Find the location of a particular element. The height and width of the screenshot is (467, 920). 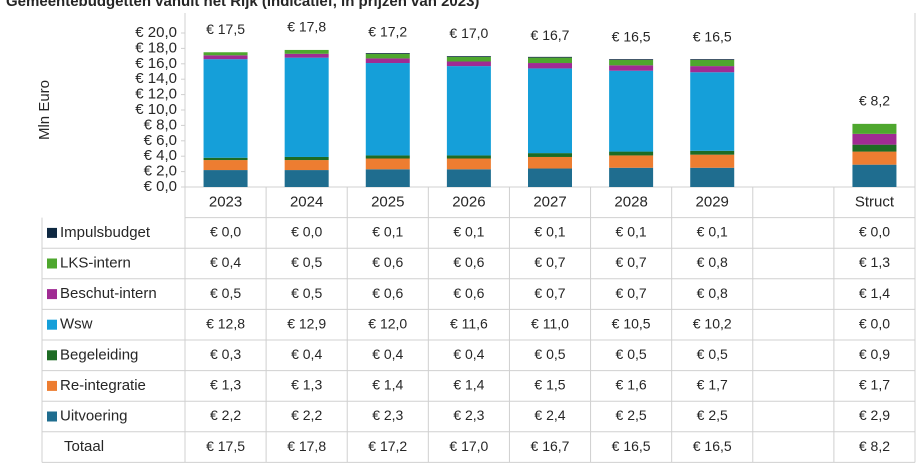

total-label: € 8,2 is located at coordinates (874, 101).